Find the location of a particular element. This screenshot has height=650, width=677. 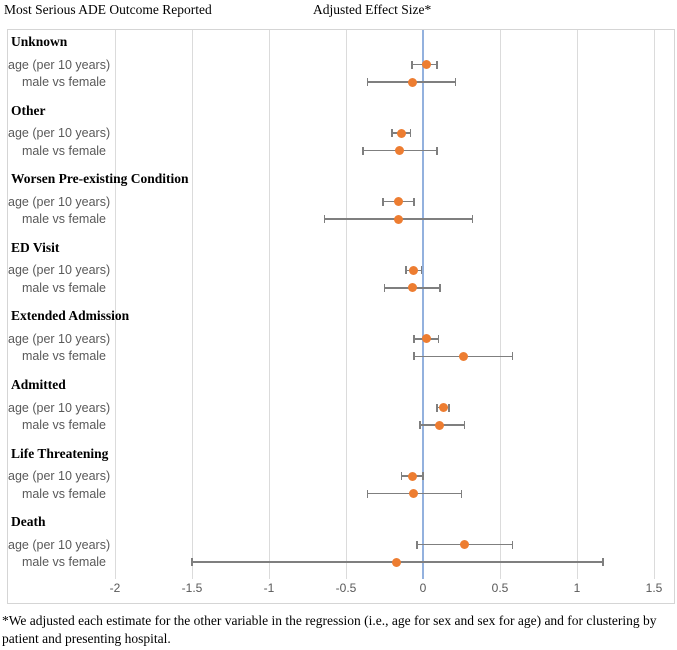

axis-tick-label: -2 is located at coordinates (115, 588).